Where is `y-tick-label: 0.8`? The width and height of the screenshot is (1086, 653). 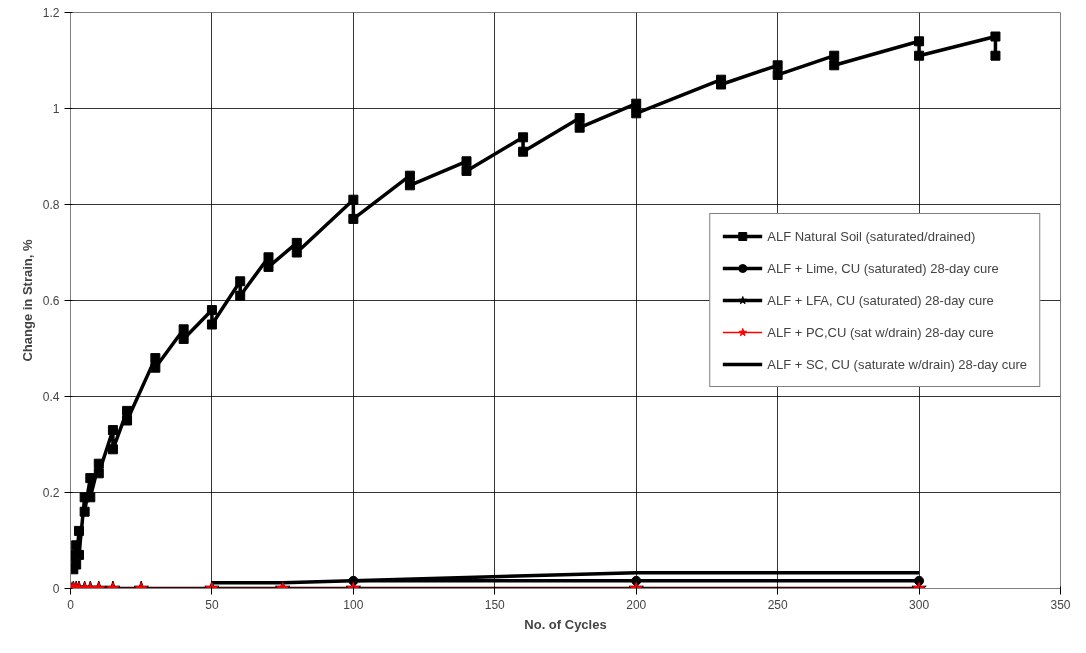 y-tick-label: 0.8 is located at coordinates (51, 205).